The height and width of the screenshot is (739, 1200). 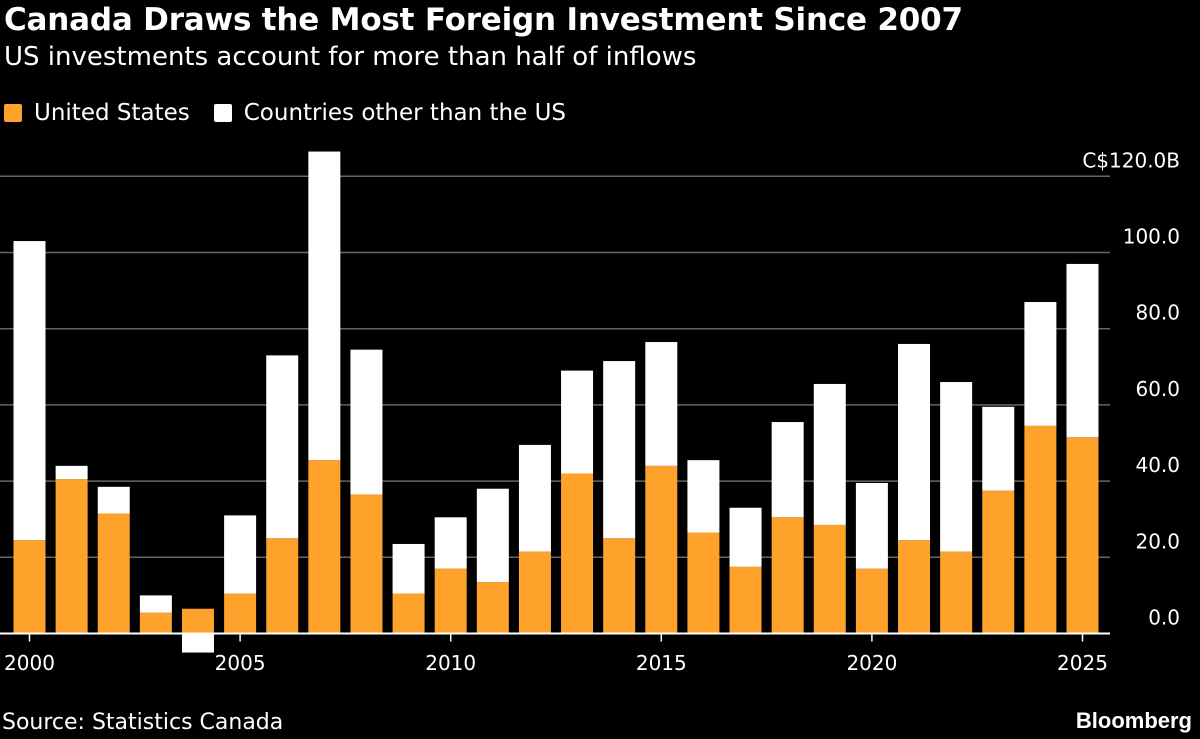 I want to click on x-tick-label: 2015, so click(x=661, y=663).